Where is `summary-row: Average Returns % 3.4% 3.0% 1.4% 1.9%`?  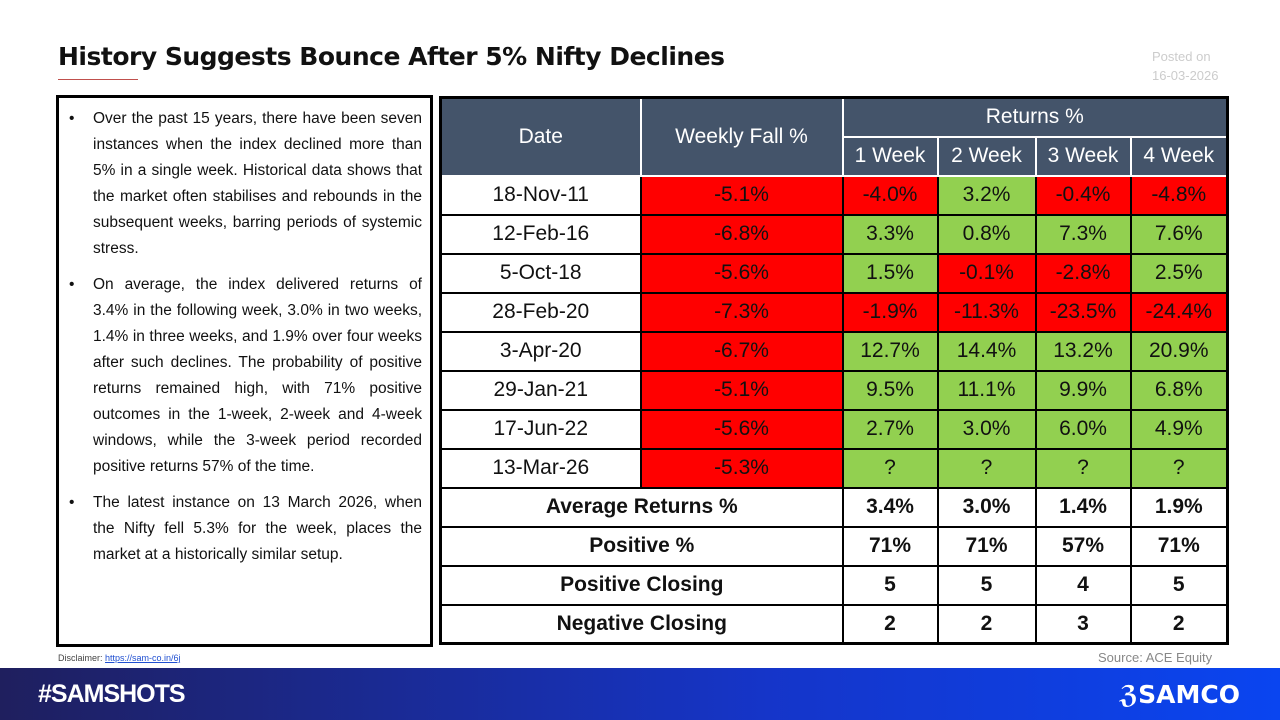 summary-row: Average Returns % 3.4% 3.0% 1.4% 1.9% is located at coordinates (834, 507).